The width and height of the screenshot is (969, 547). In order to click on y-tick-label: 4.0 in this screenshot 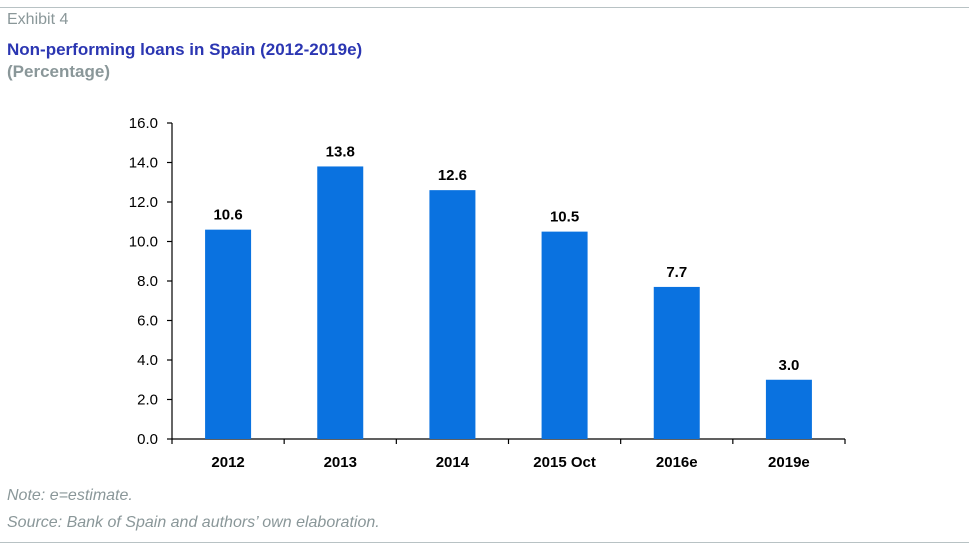, I will do `click(147, 360)`.